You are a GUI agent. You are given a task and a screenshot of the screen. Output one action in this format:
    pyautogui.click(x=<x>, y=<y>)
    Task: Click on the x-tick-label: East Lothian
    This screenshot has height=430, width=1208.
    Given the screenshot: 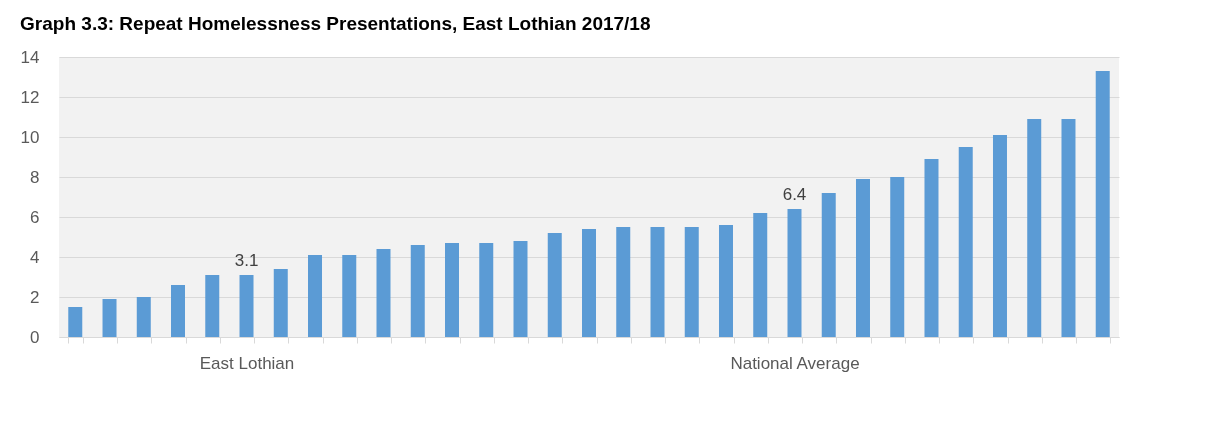 What is the action you would take?
    pyautogui.click(x=247, y=363)
    